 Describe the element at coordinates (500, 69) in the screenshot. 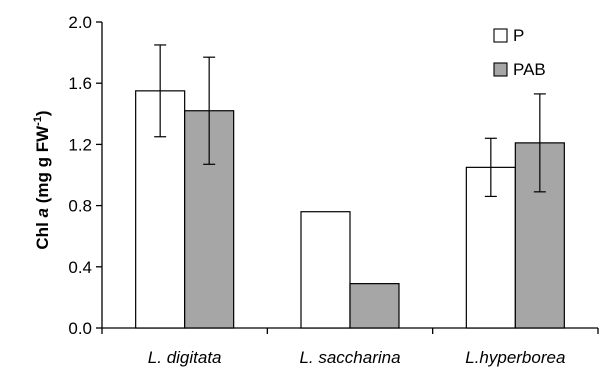

I see `legend-swatch-pab` at that location.